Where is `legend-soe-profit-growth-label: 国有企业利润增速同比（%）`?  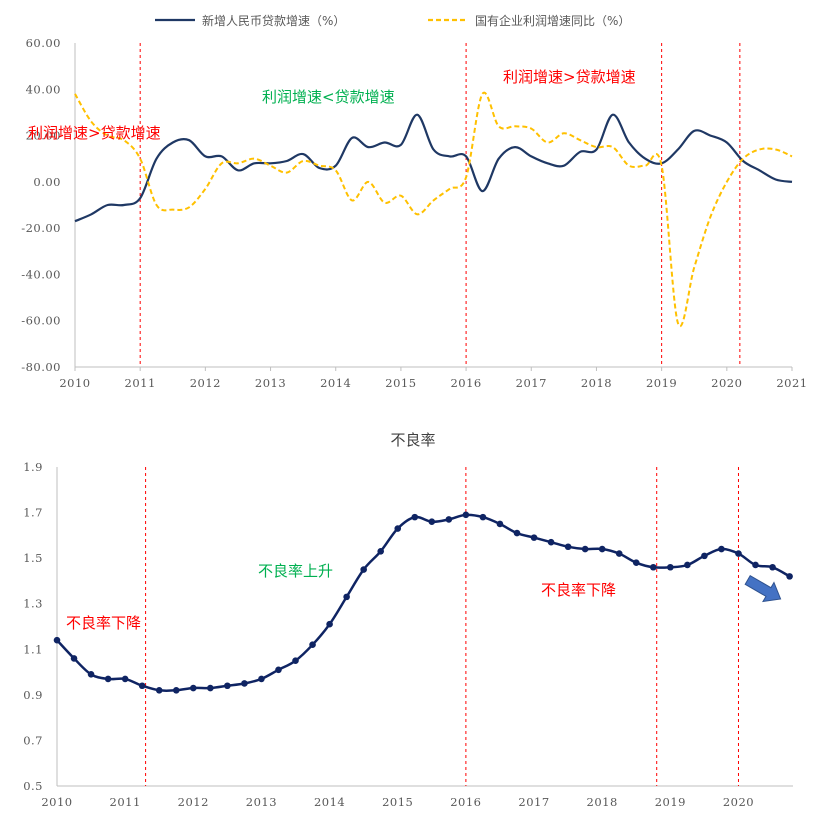
legend-soe-profit-growth-label: 国有企业利润增速同比（%） is located at coordinates (552, 20).